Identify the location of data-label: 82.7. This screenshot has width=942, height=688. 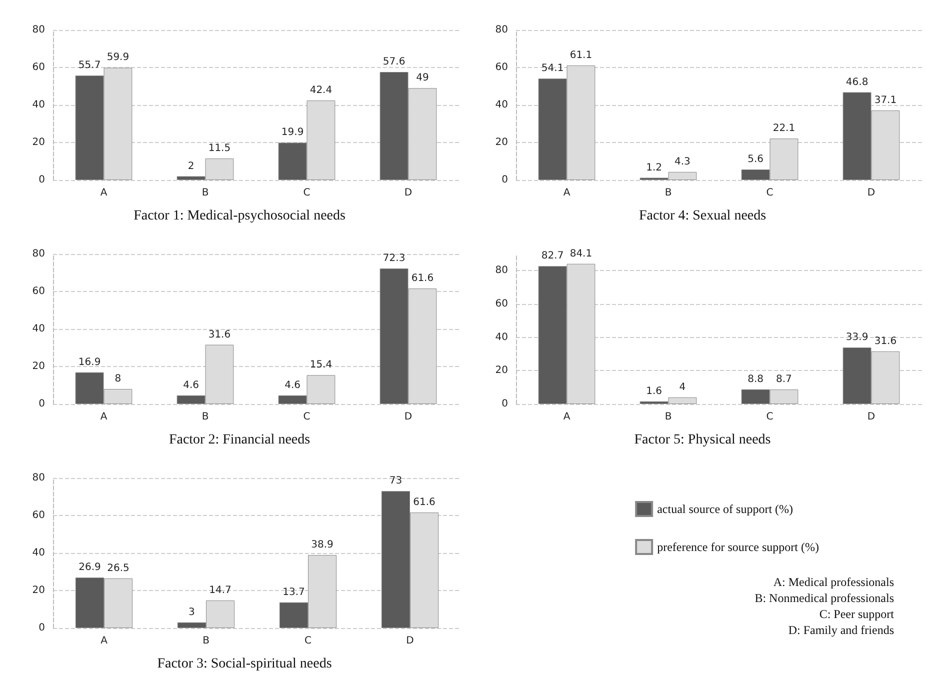
(552, 256).